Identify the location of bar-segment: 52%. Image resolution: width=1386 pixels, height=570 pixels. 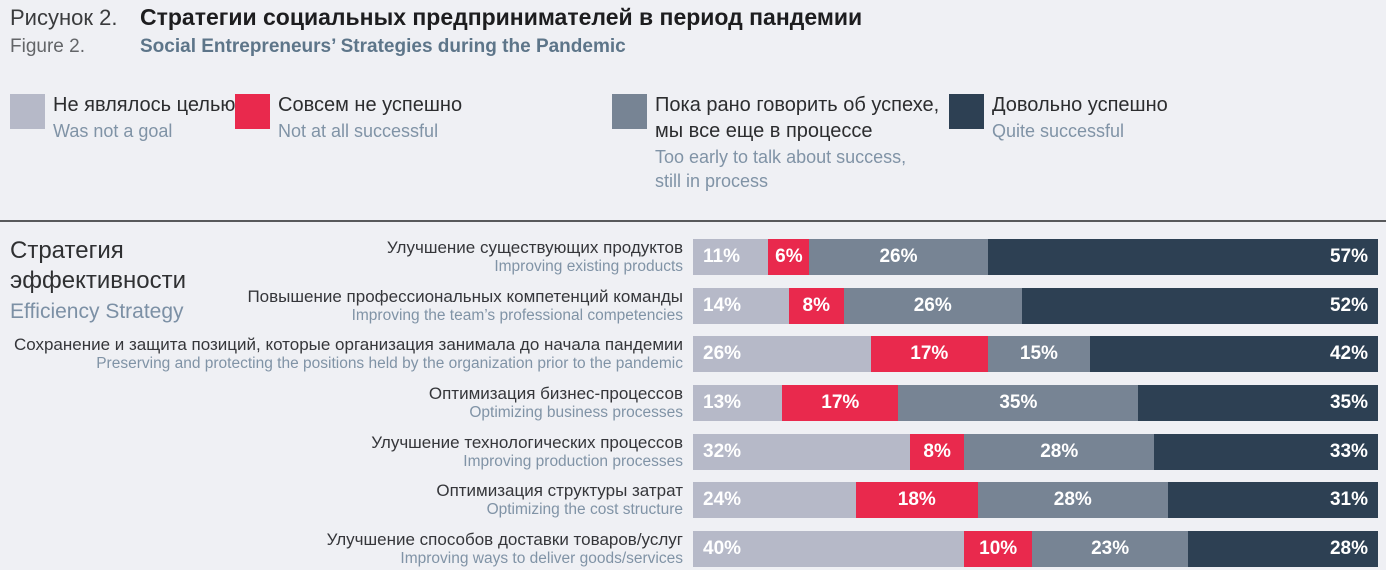
(1199, 305).